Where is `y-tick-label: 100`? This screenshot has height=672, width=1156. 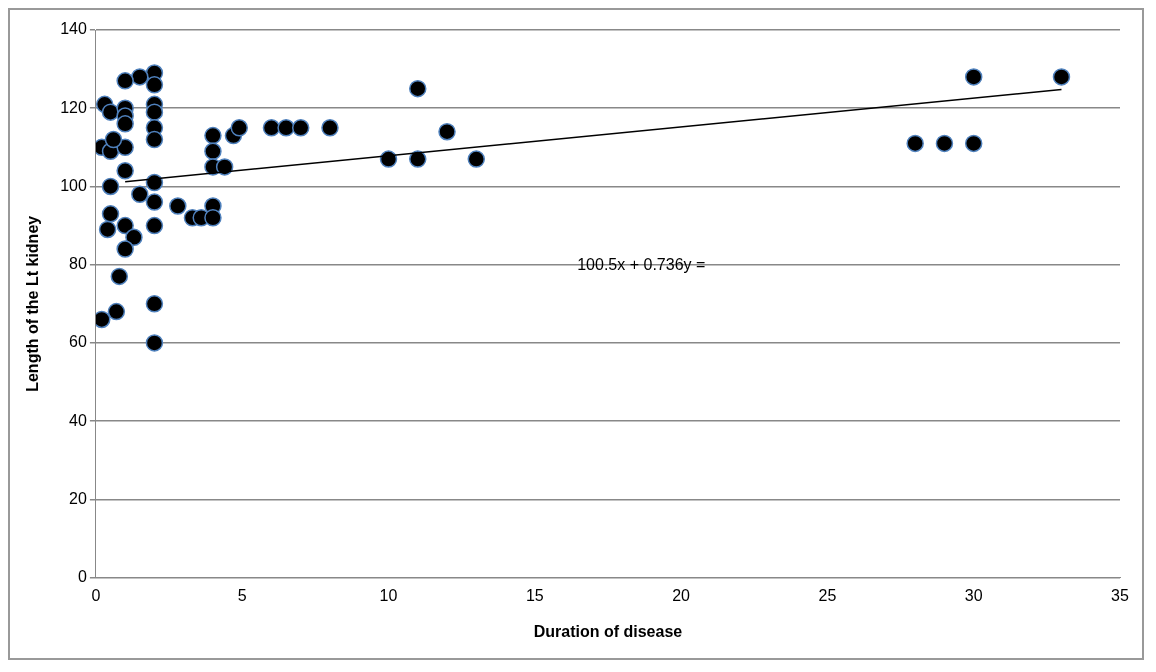 y-tick-label: 100 is located at coordinates (73, 185).